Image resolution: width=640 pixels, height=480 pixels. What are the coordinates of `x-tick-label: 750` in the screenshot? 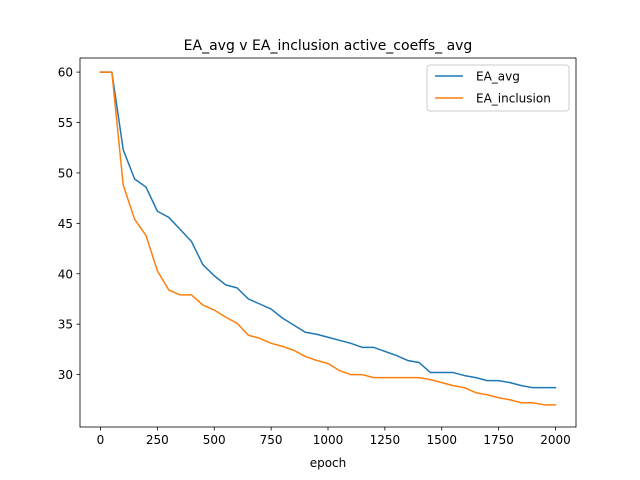 It's located at (271, 440).